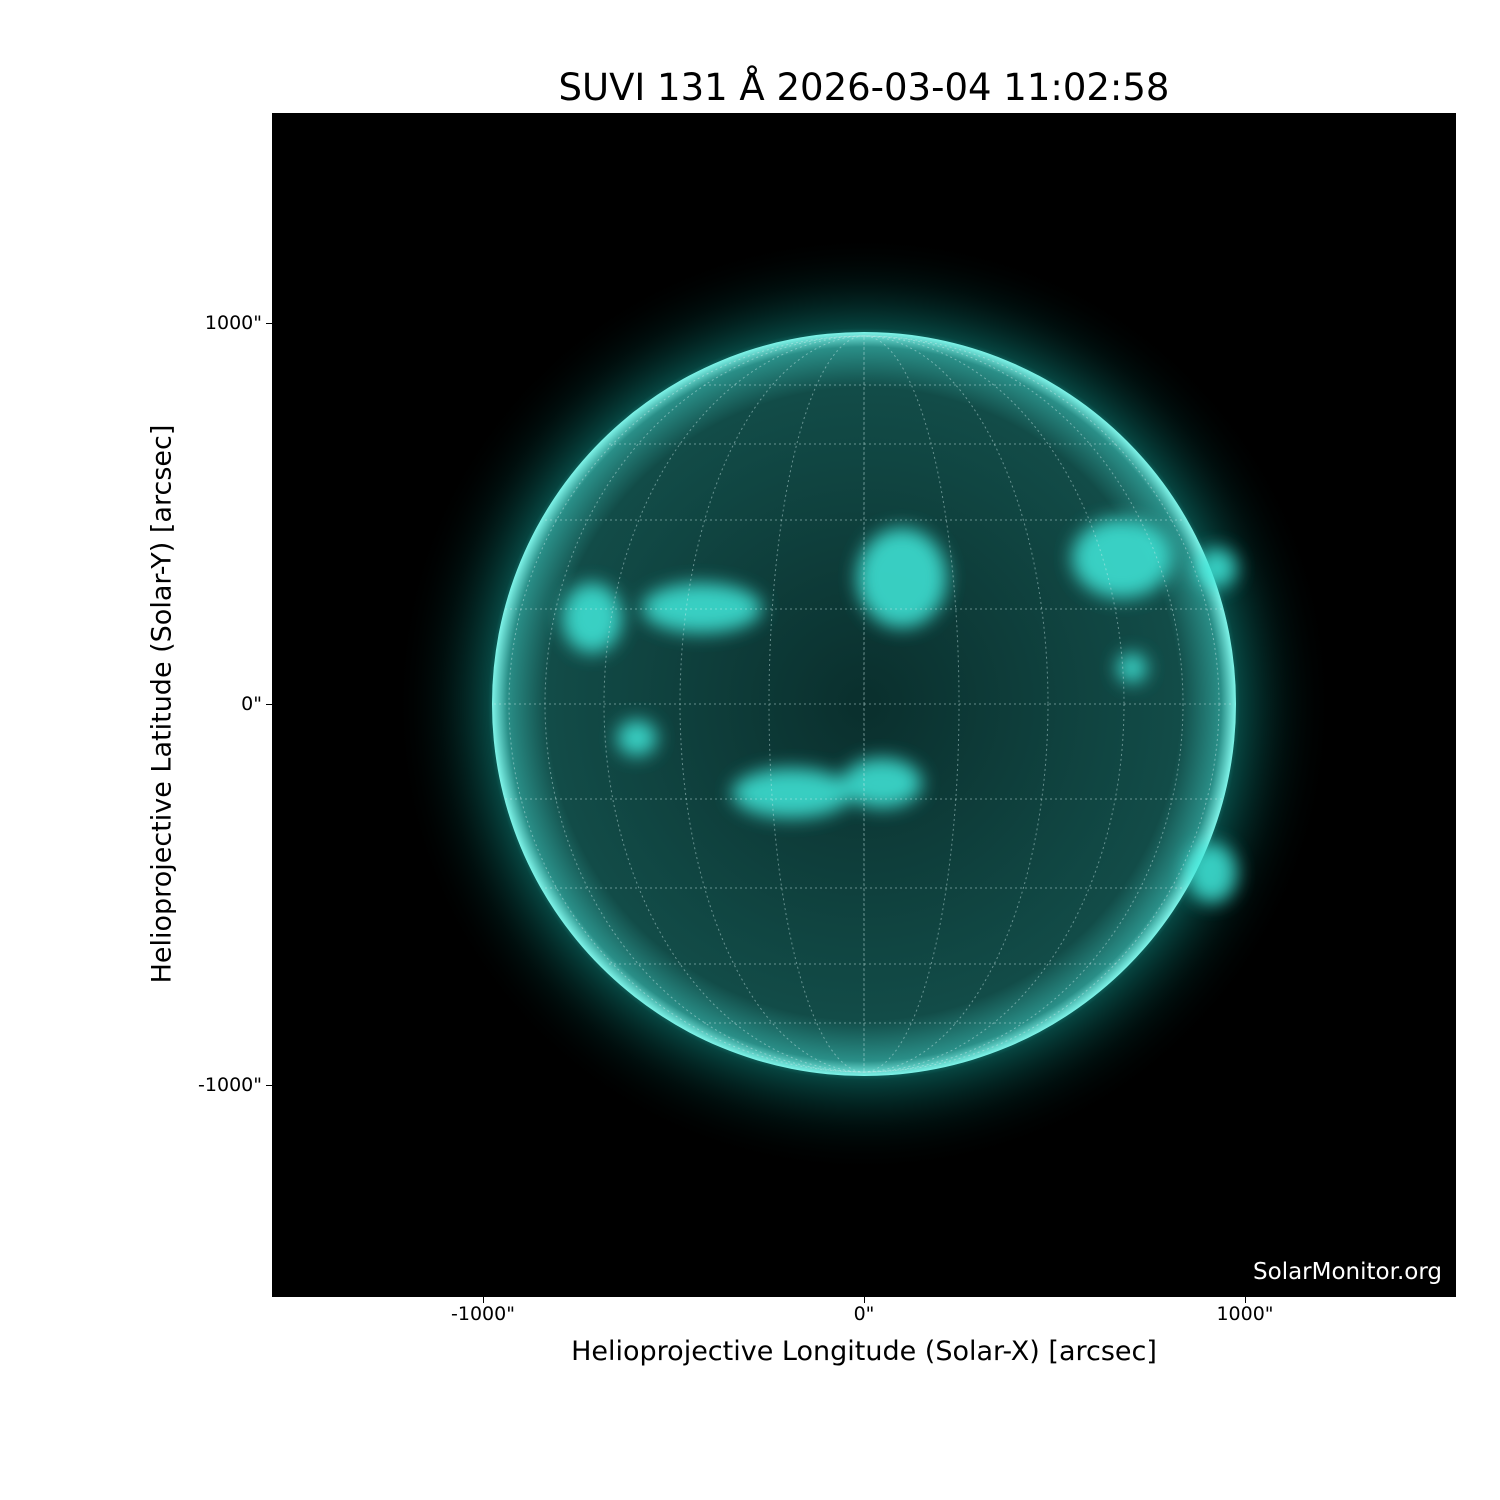 The image size is (1500, 1500). What do you see at coordinates (864, 1314) in the screenshot?
I see `x-tick-label: 0"` at bounding box center [864, 1314].